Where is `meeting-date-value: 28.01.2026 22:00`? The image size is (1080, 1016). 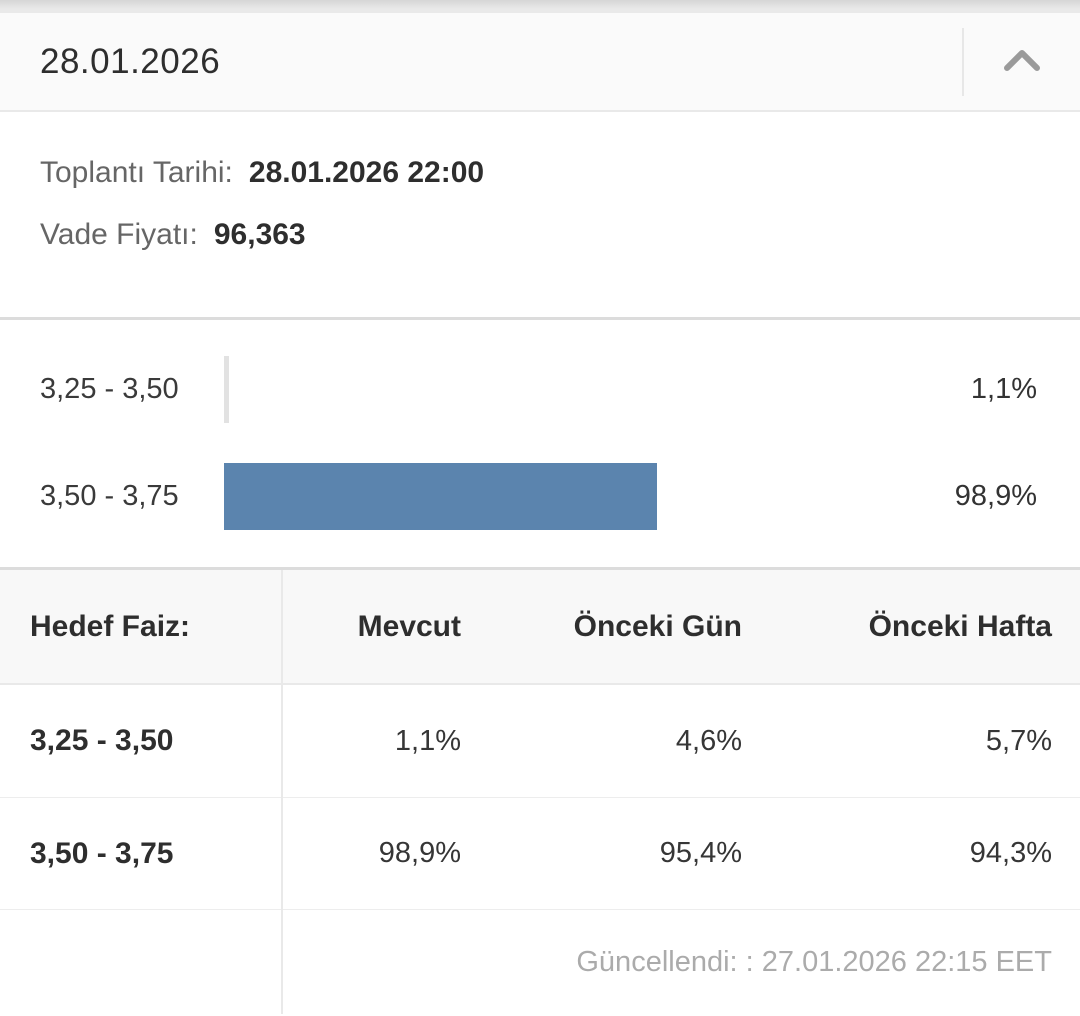 meeting-date-value: 28.01.2026 22:00 is located at coordinates (366, 172).